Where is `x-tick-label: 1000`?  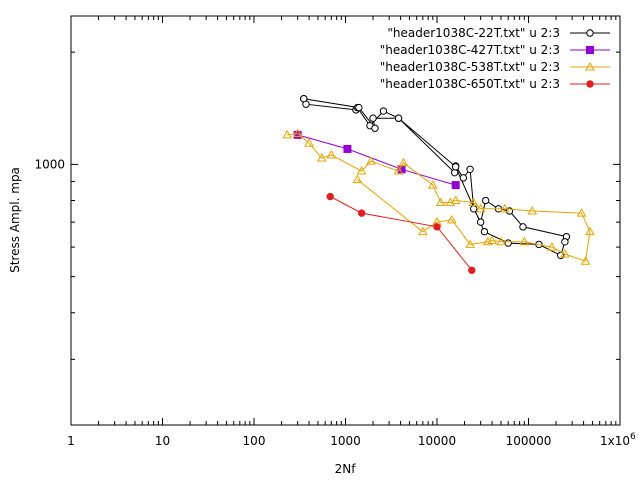 x-tick-label: 1000 is located at coordinates (345, 441).